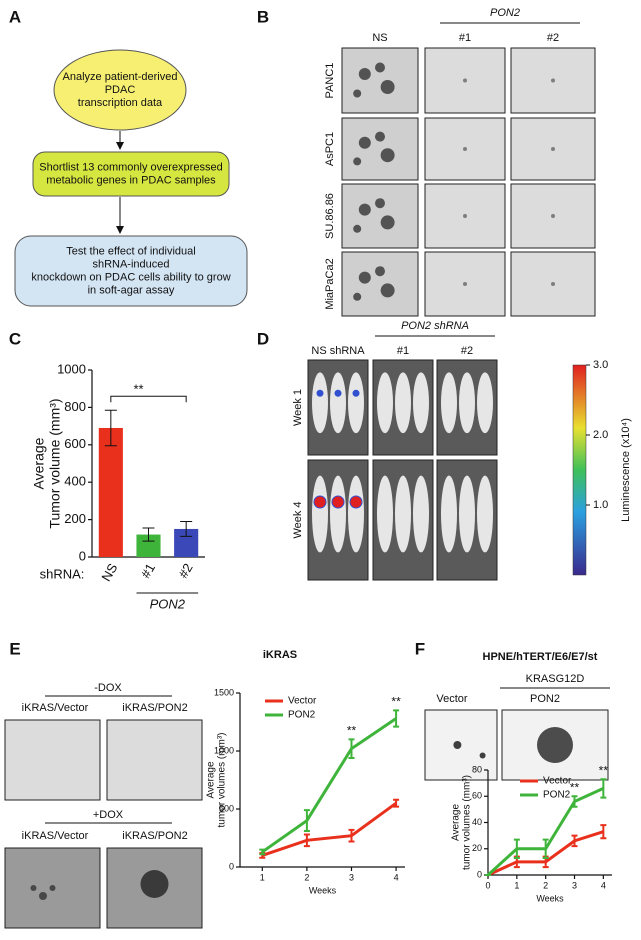 This screenshot has height=940, width=641. What do you see at coordinates (108, 815) in the screenshot?
I see `condition-label: +DOX` at bounding box center [108, 815].